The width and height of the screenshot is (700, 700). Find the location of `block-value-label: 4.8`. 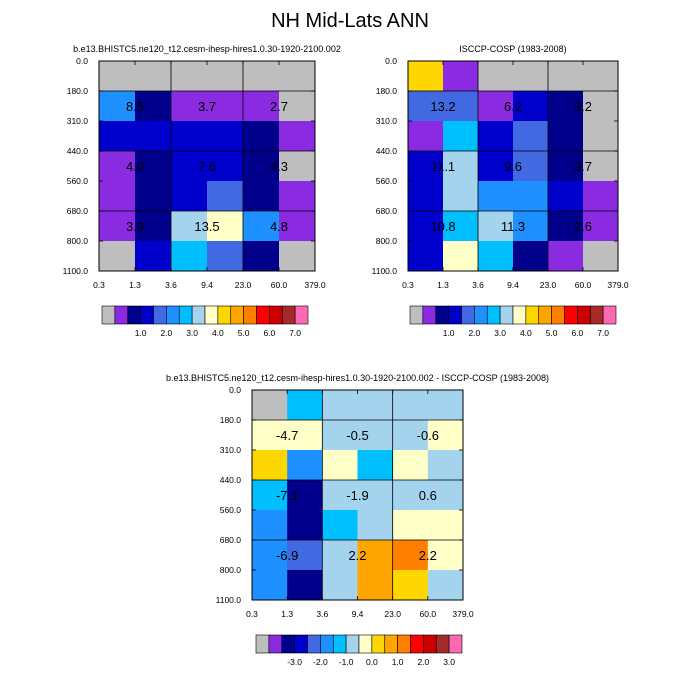

block-value-label: 4.8 is located at coordinates (279, 226).